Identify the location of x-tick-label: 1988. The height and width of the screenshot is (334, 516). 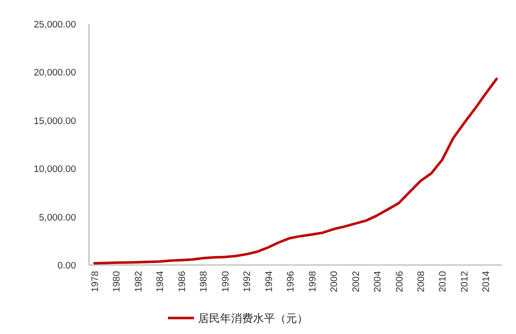
(204, 281).